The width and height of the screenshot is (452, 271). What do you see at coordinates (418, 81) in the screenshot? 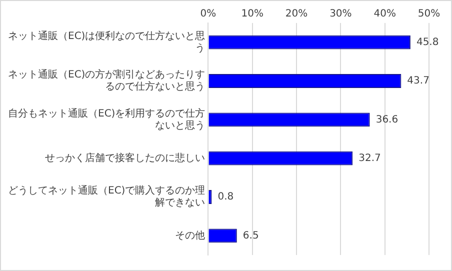
I see `data-label: 43.7` at bounding box center [418, 81].